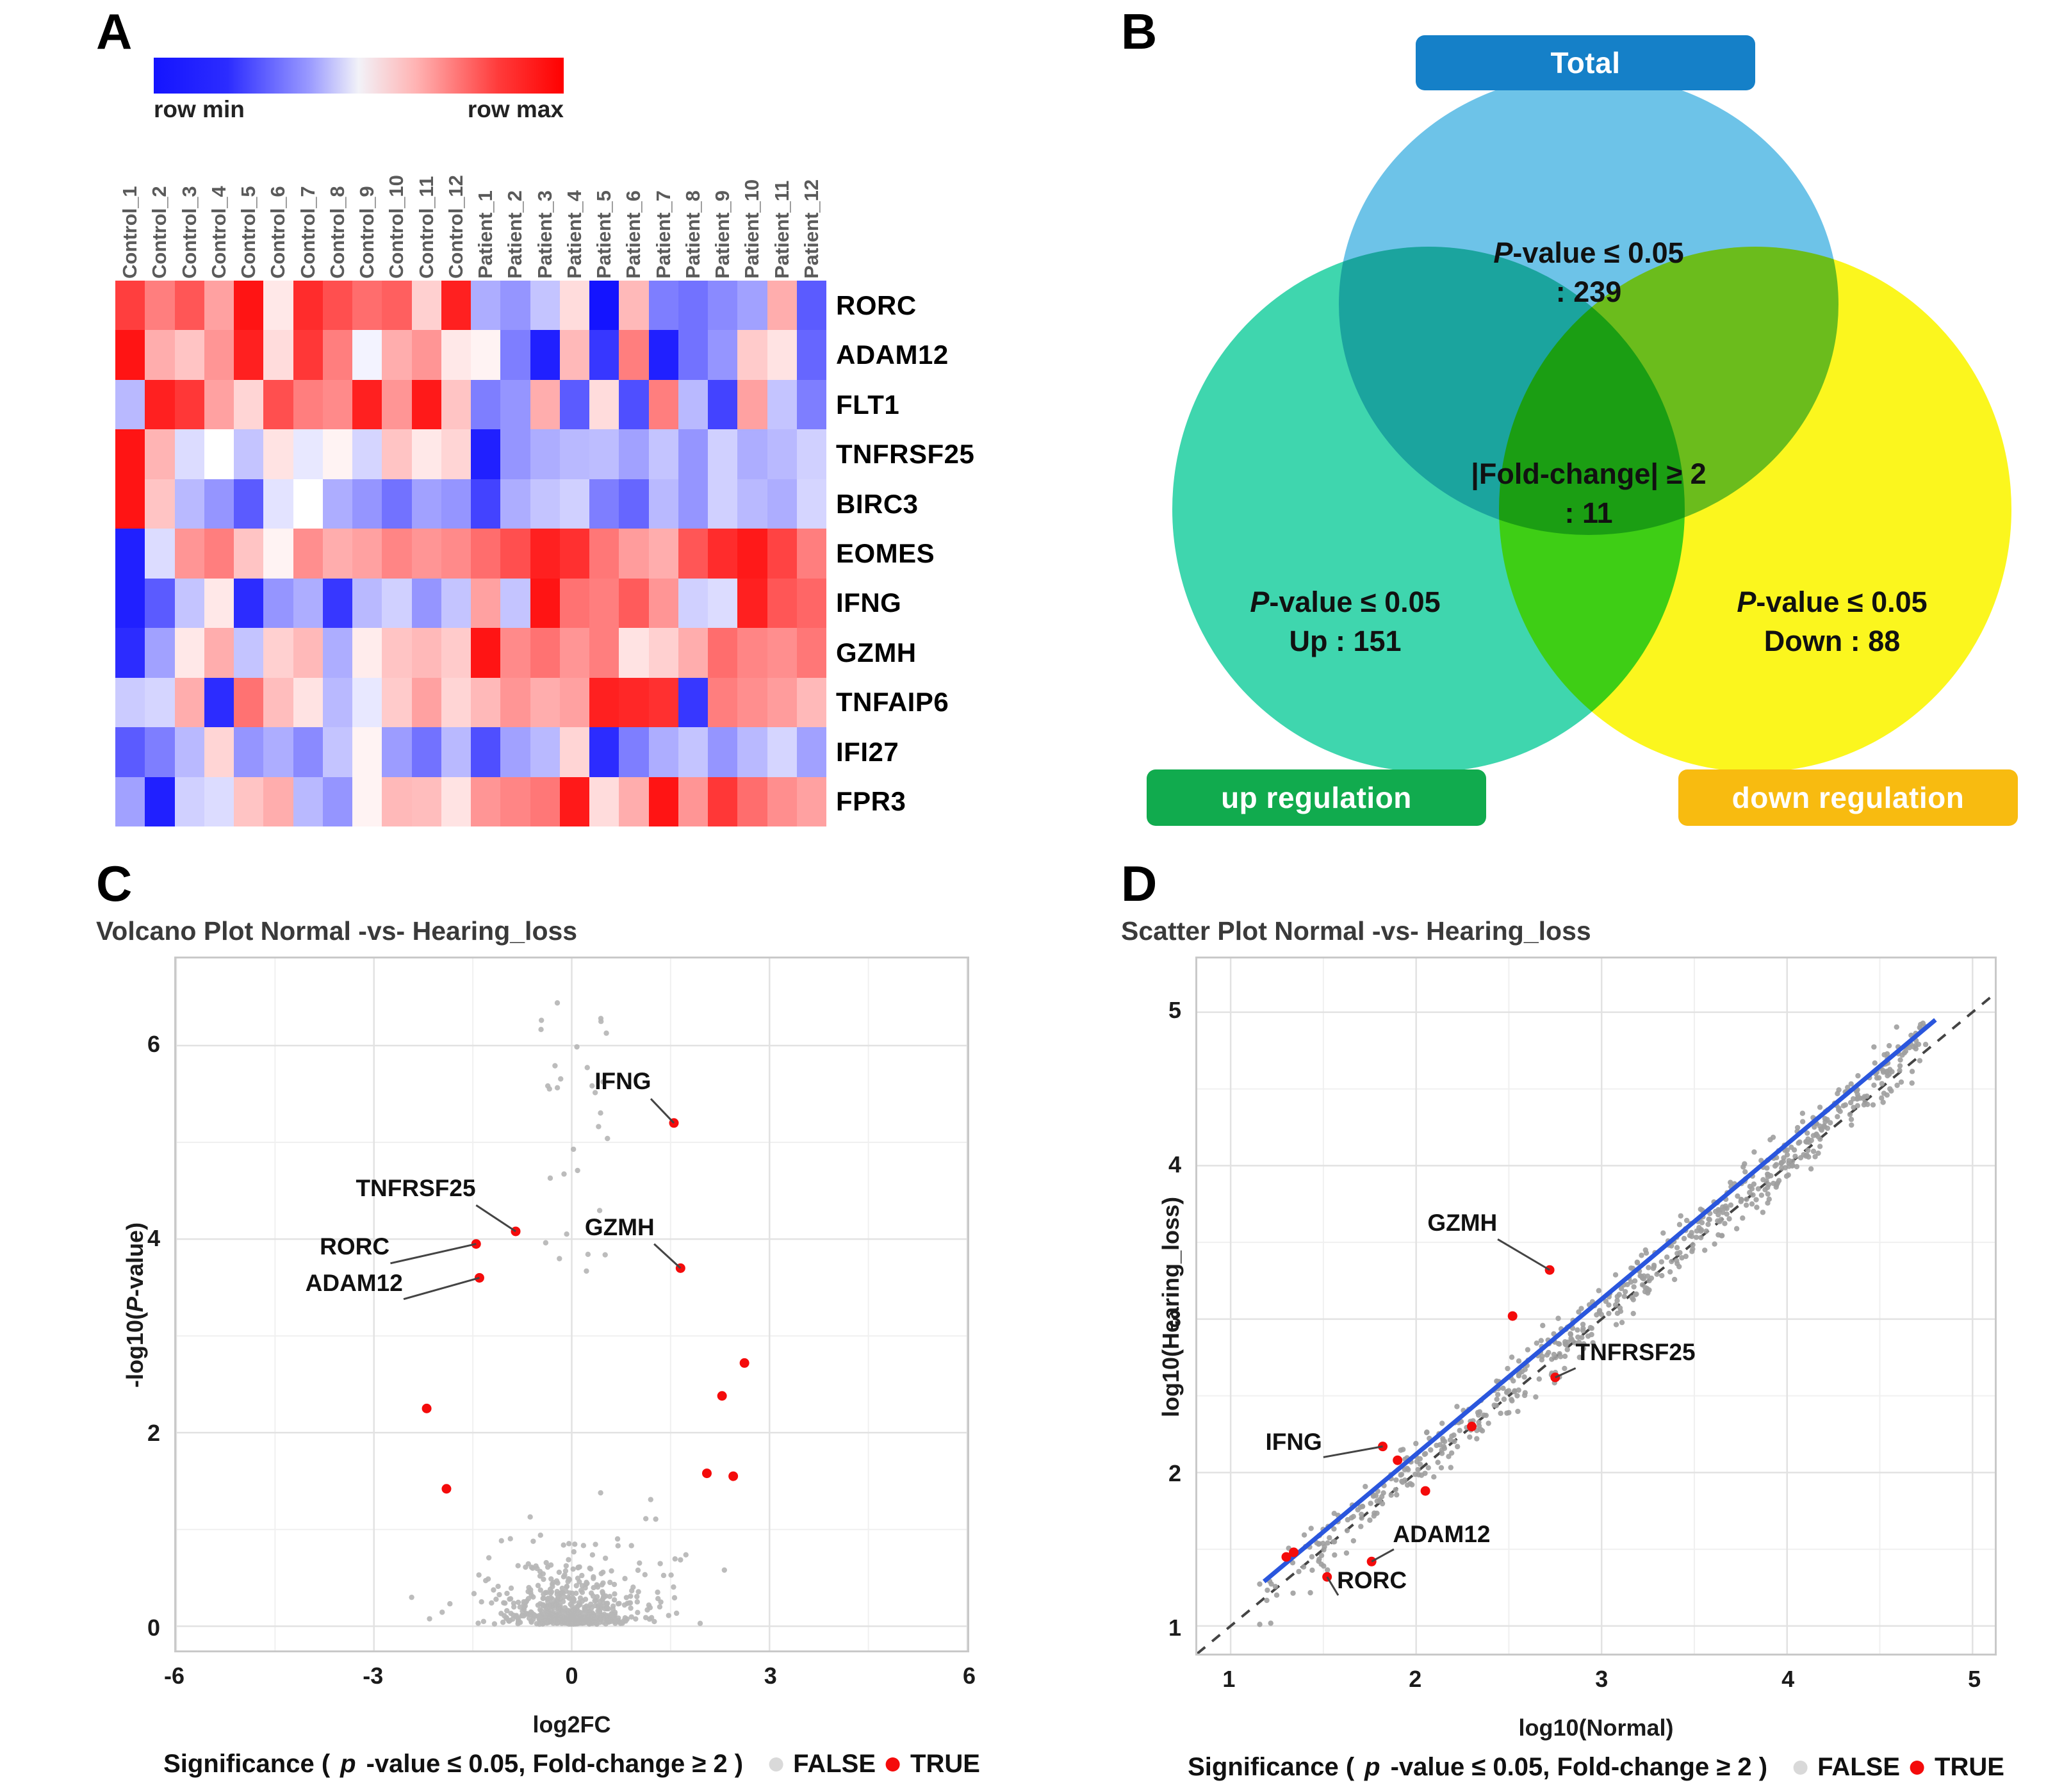  What do you see at coordinates (604, 234) in the screenshot?
I see `heatmap-column-label-text: Patient_5` at bounding box center [604, 234].